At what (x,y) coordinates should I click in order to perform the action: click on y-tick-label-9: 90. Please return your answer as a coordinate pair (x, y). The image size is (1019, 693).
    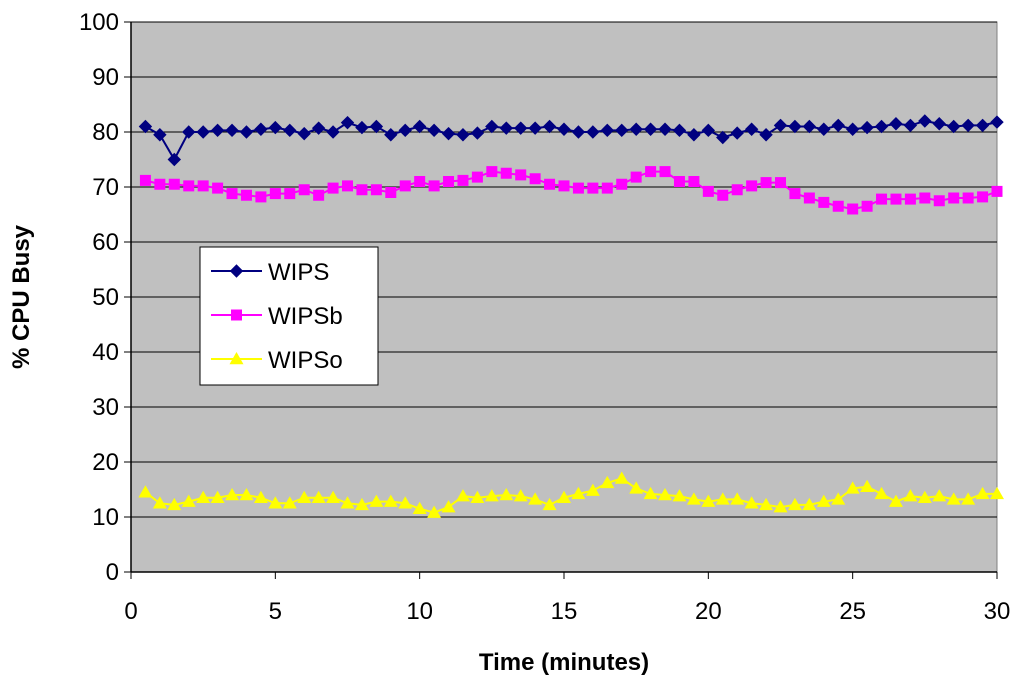
    Looking at the image, I should click on (105, 77).